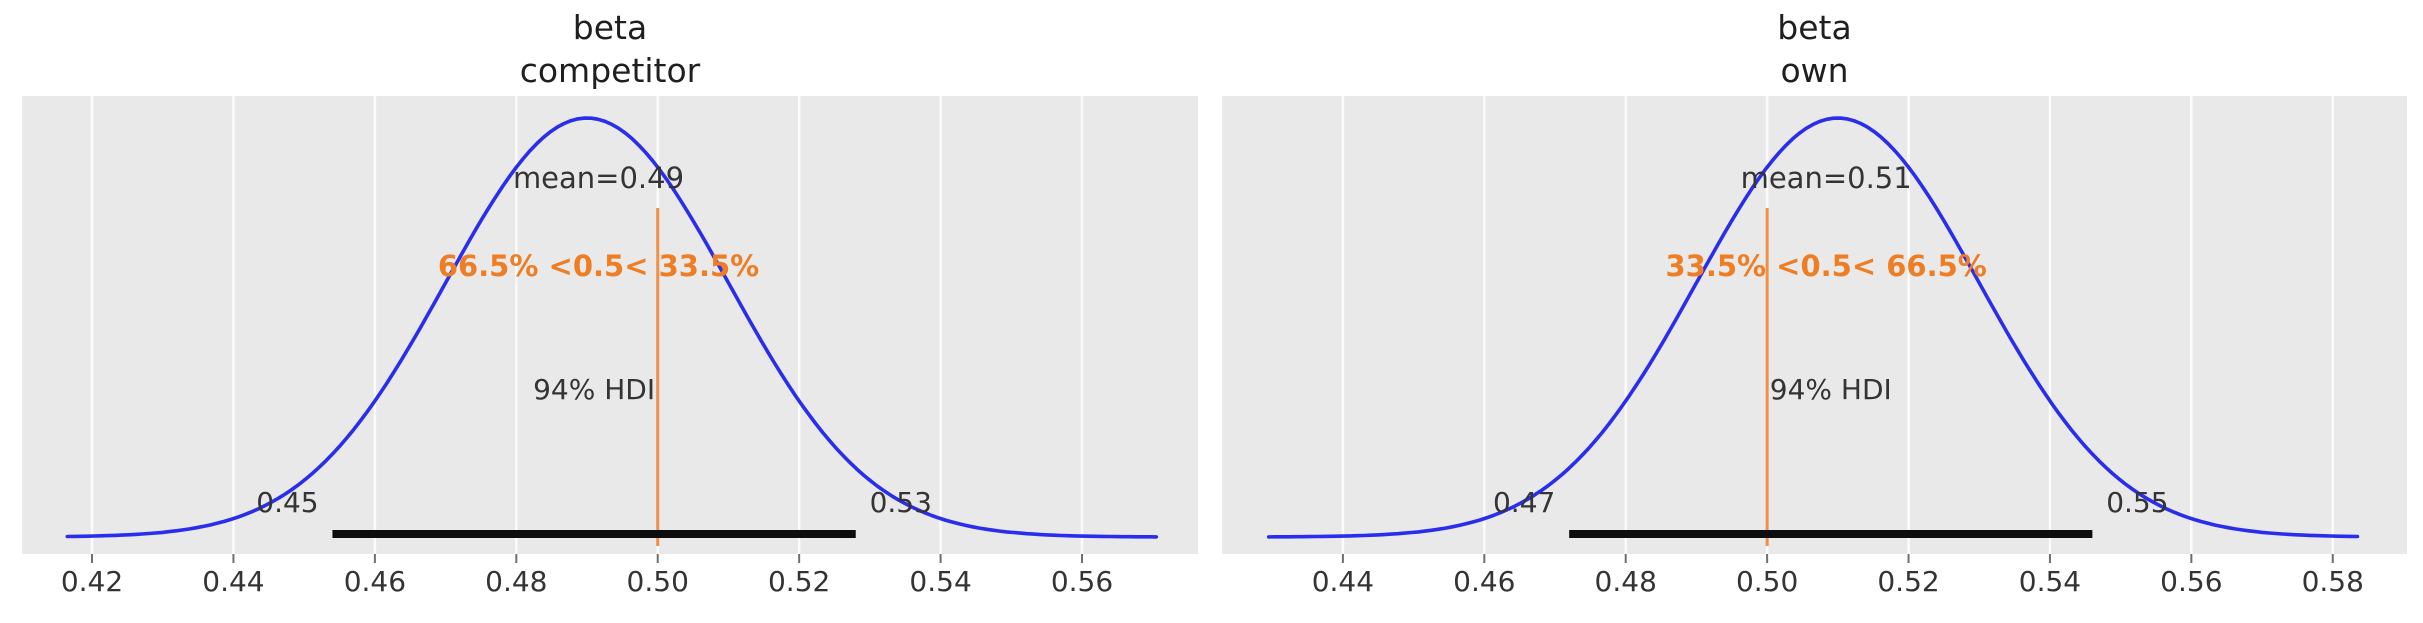 The width and height of the screenshot is (2423, 623). I want to click on ref-val-label: 66.5% <0.5< 33.5%, so click(598, 266).